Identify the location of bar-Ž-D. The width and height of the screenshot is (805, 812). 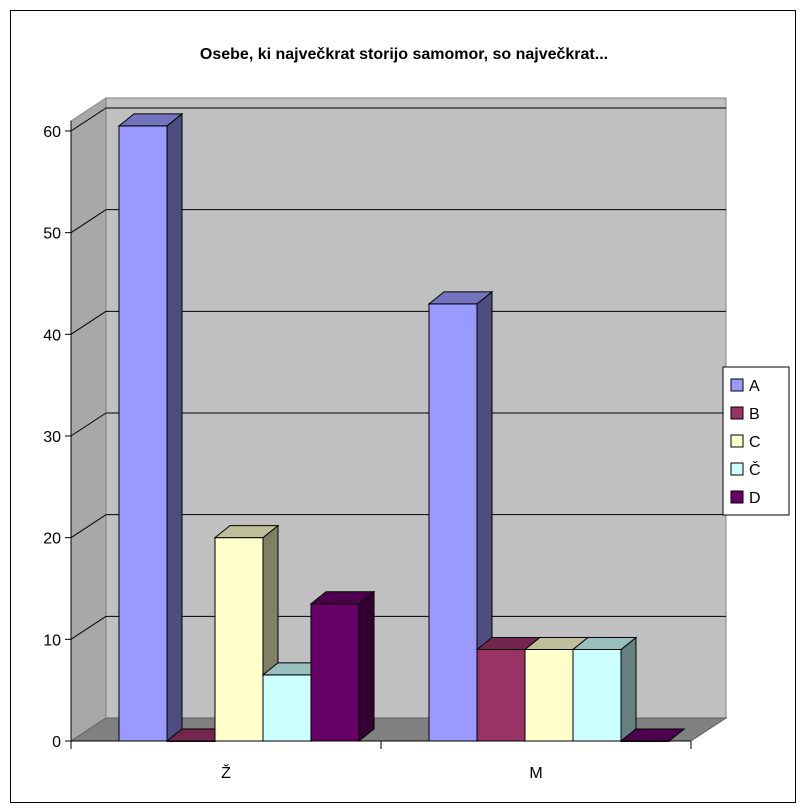
(342, 666).